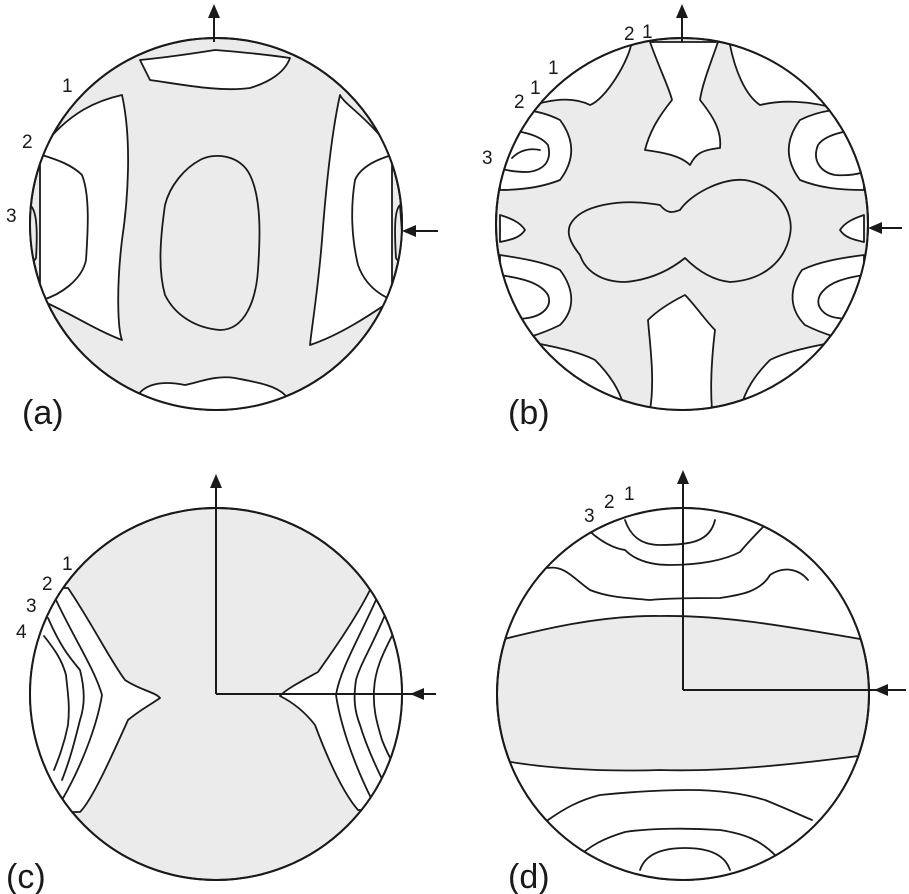  I want to click on contour-b-left-mid, so click(512, 228).